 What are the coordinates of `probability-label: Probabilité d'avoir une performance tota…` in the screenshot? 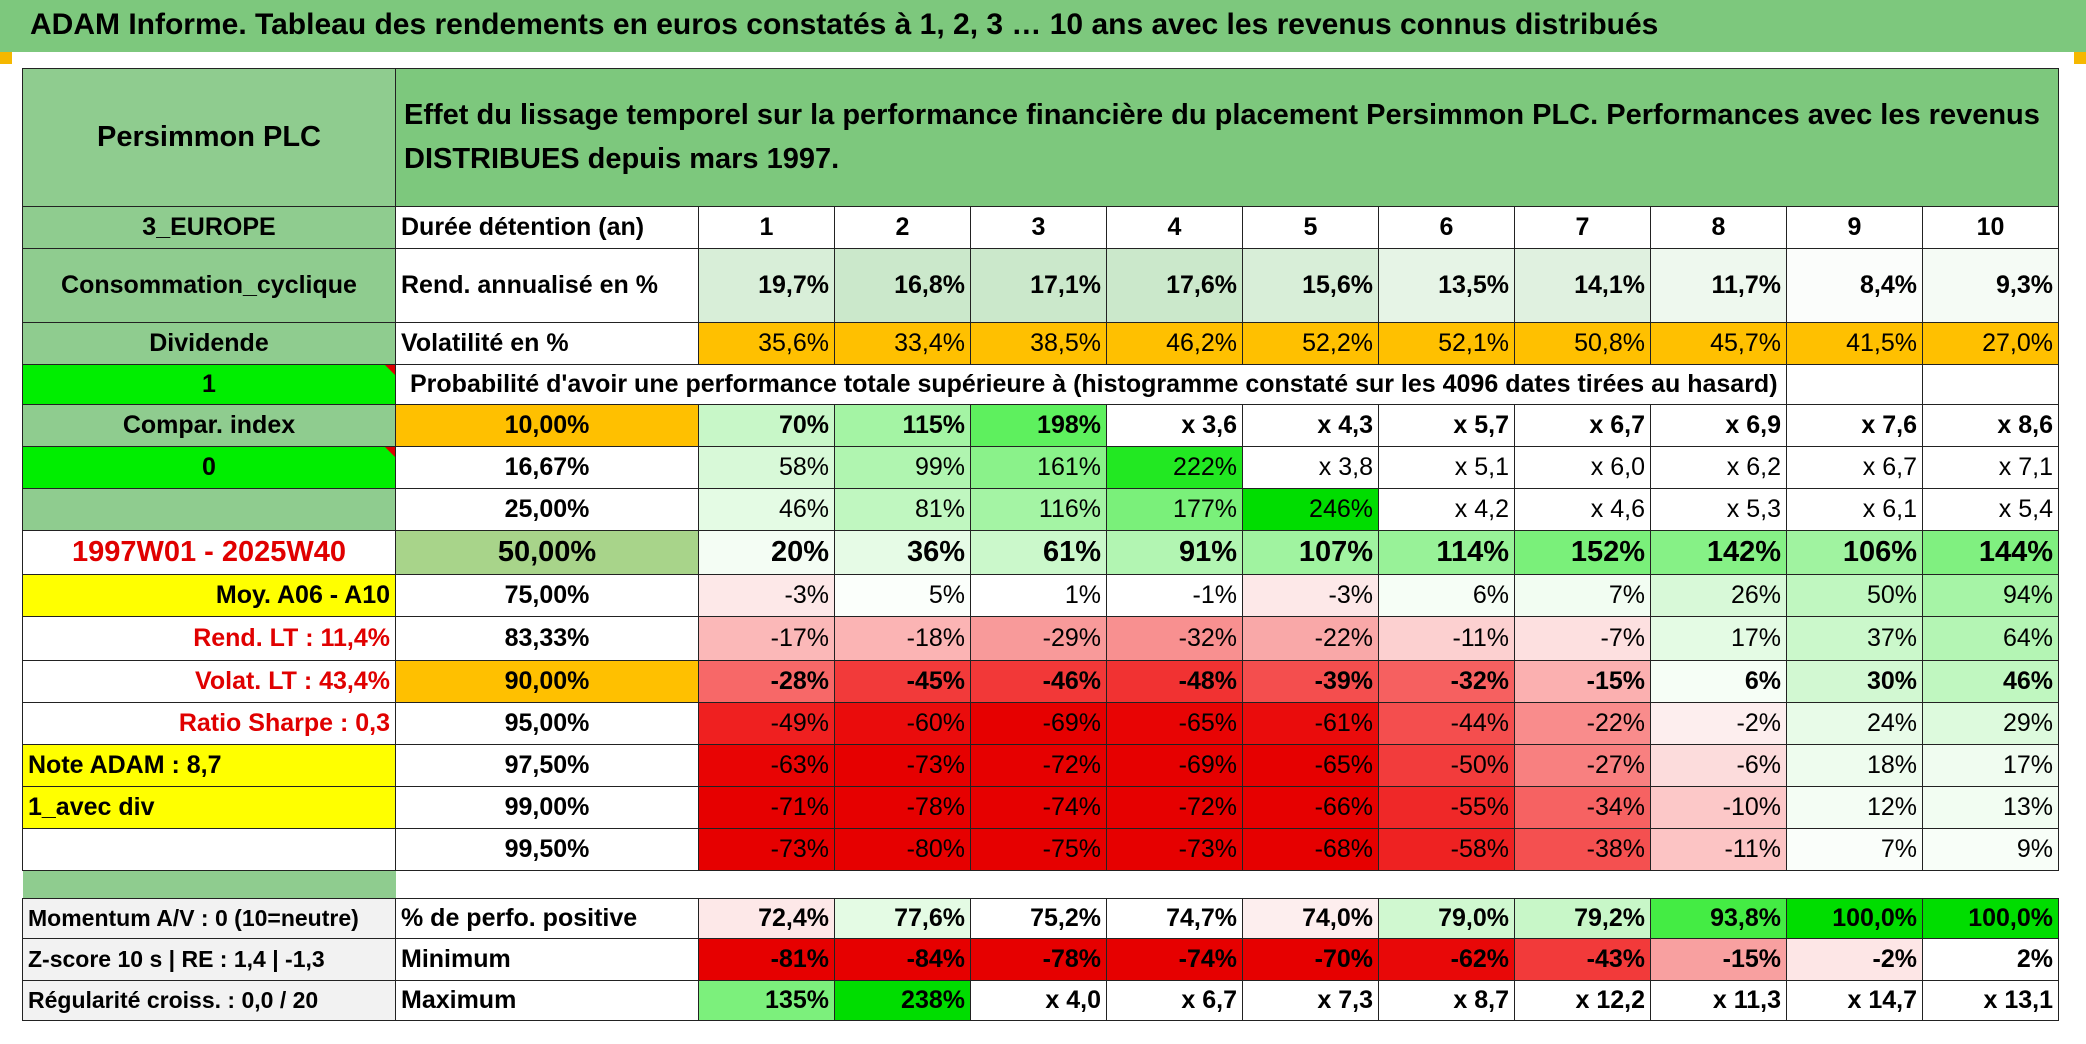 It's located at (1091, 384).